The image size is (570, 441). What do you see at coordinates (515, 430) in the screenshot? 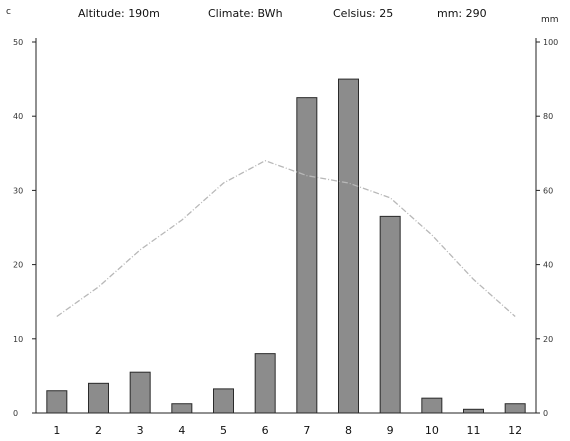
I see `x-axis-tick-label: 12` at bounding box center [515, 430].